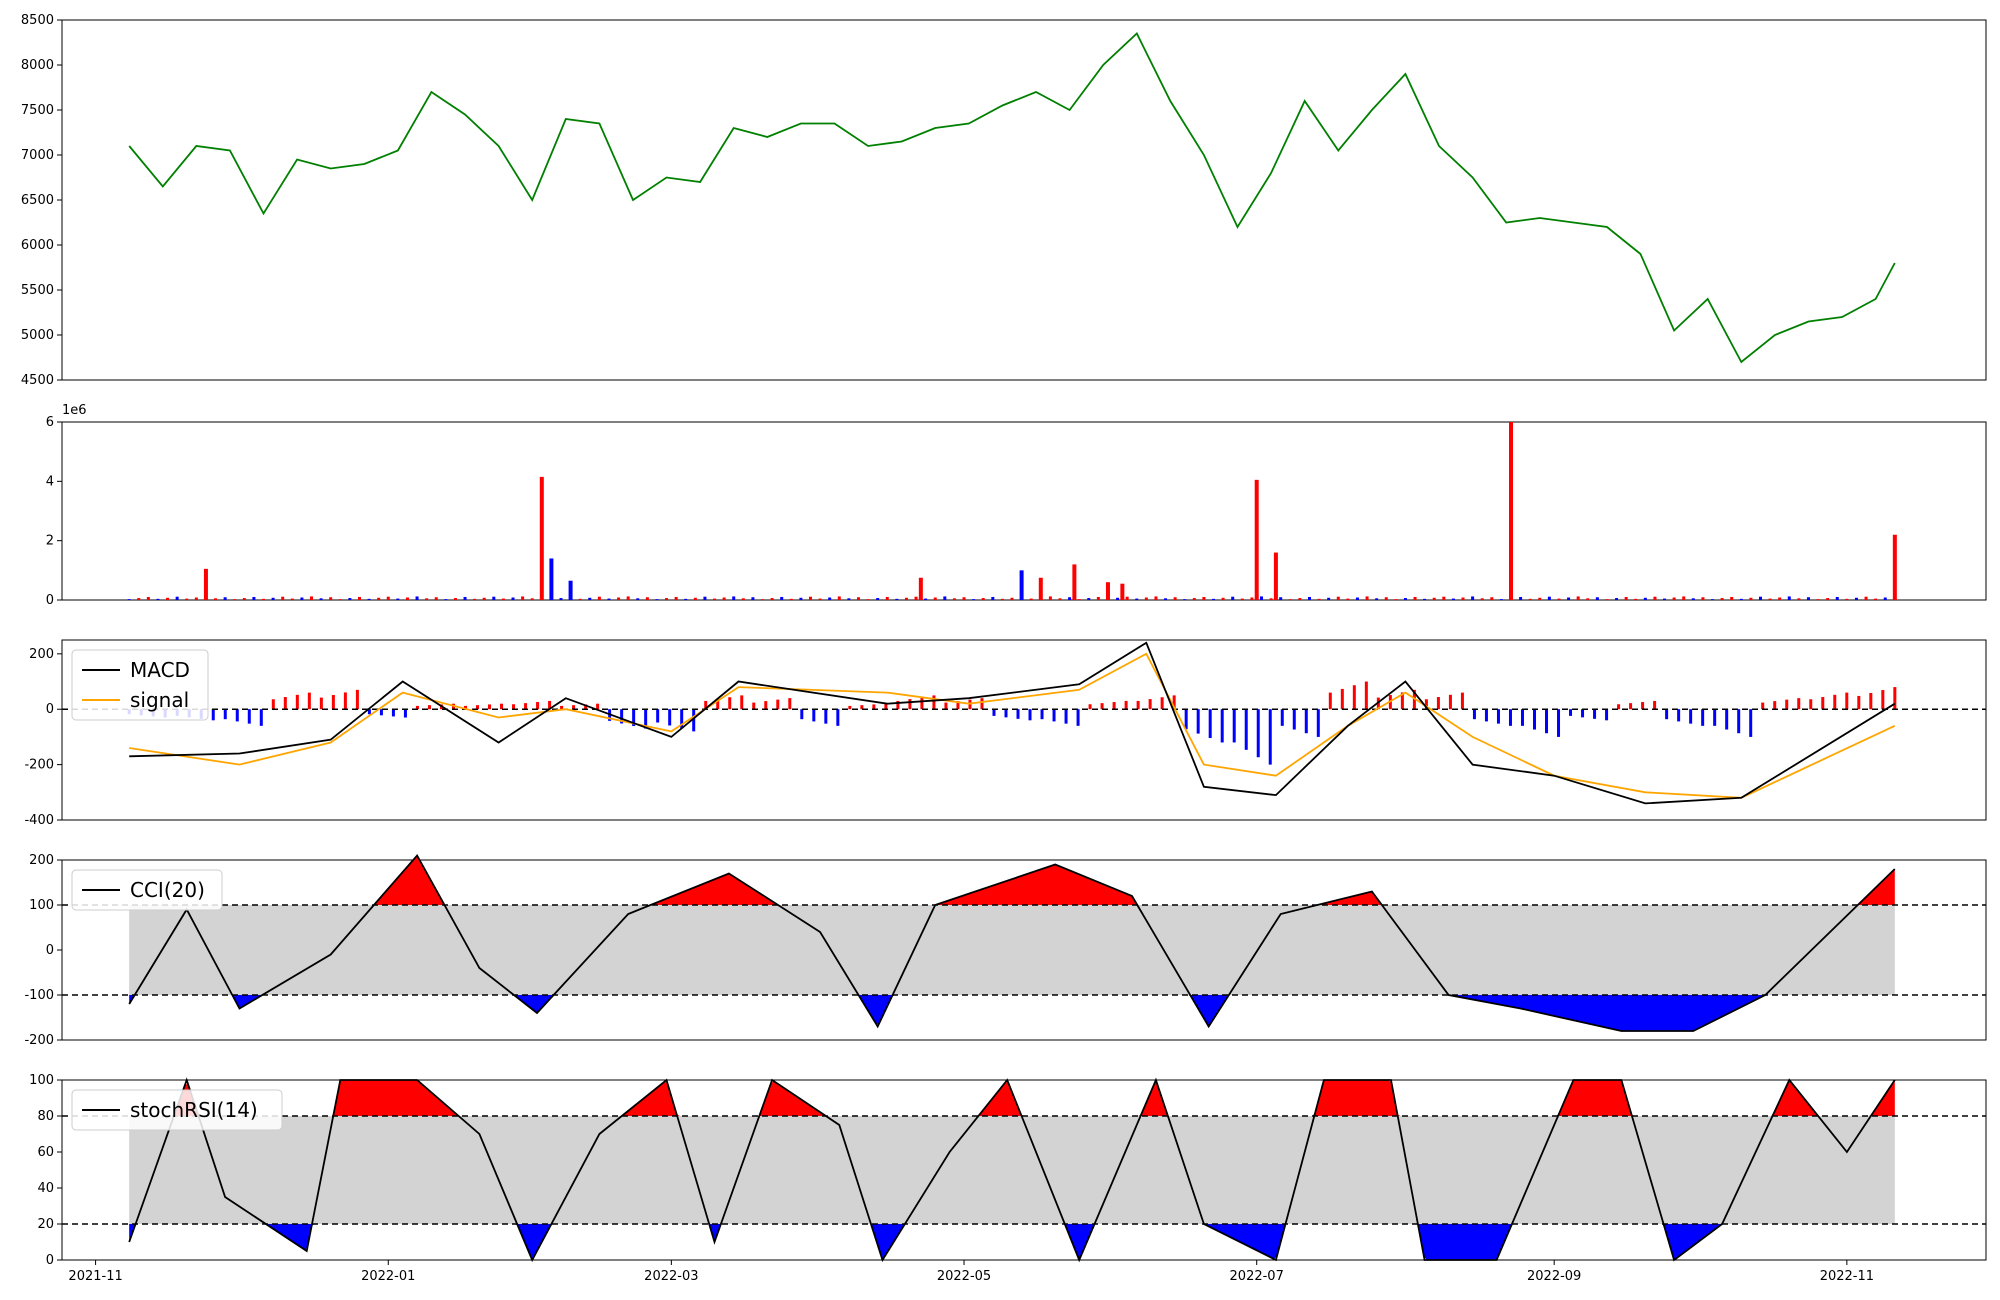 The image size is (2000, 1300). What do you see at coordinates (1012, 1013) in the screenshot?
I see `cci-oversold-fill` at bounding box center [1012, 1013].